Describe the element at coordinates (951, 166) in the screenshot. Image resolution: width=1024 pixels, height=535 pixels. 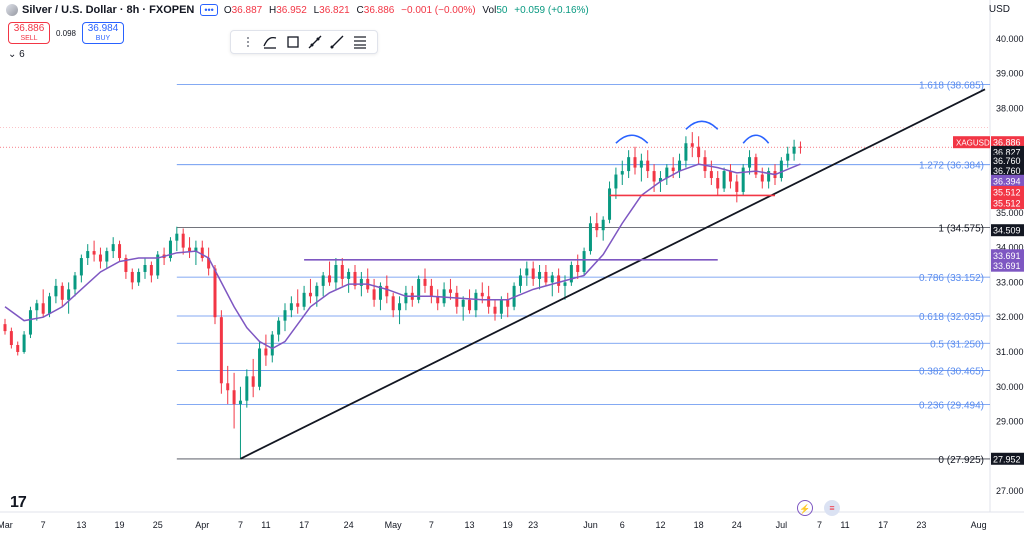
I see `fib-level-label: 1.272 (36.384)` at that location.